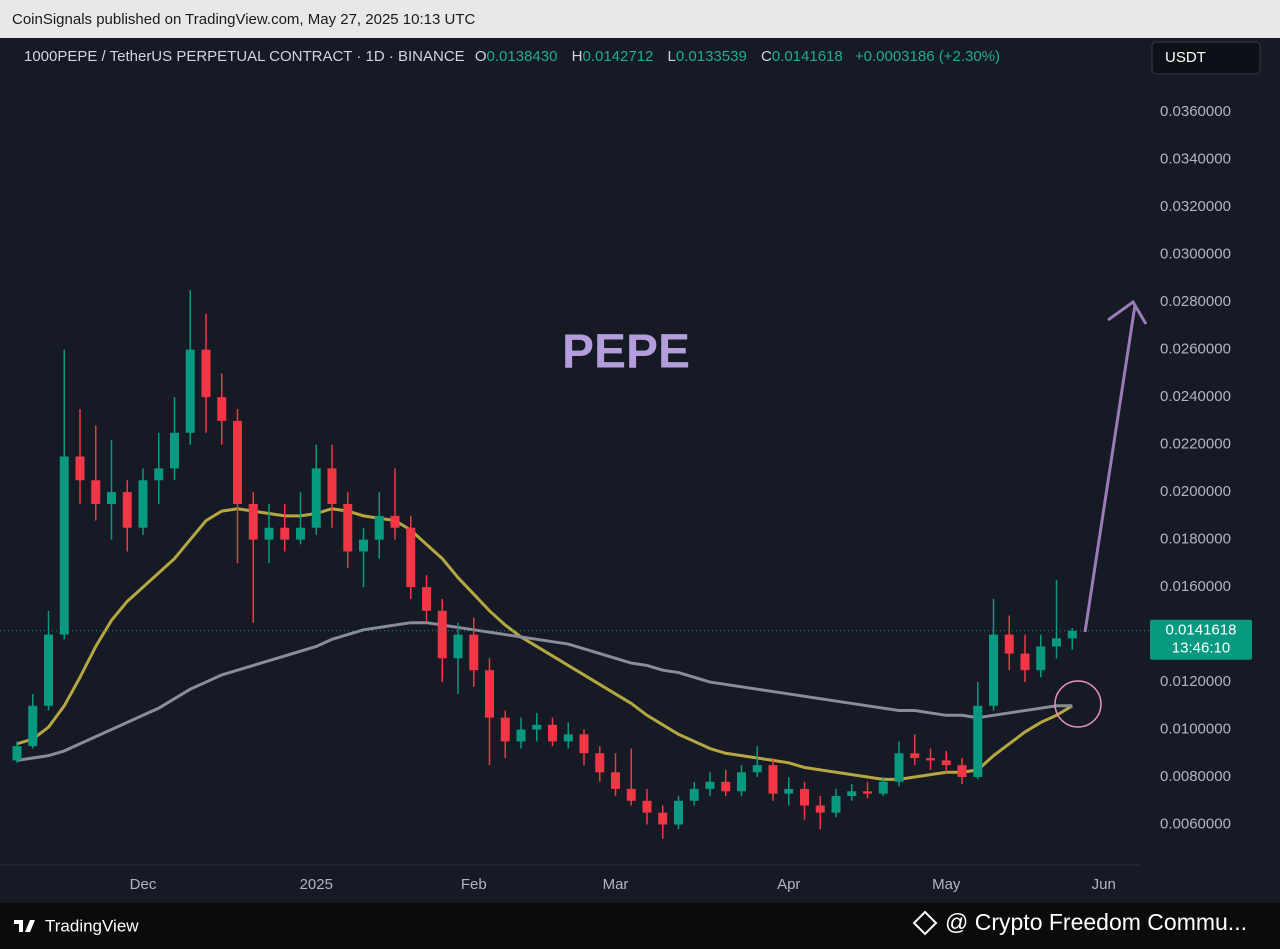 This screenshot has height=949, width=1280. What do you see at coordinates (1195, 539) in the screenshot?
I see `y-tick-label: 0.0180000` at bounding box center [1195, 539].